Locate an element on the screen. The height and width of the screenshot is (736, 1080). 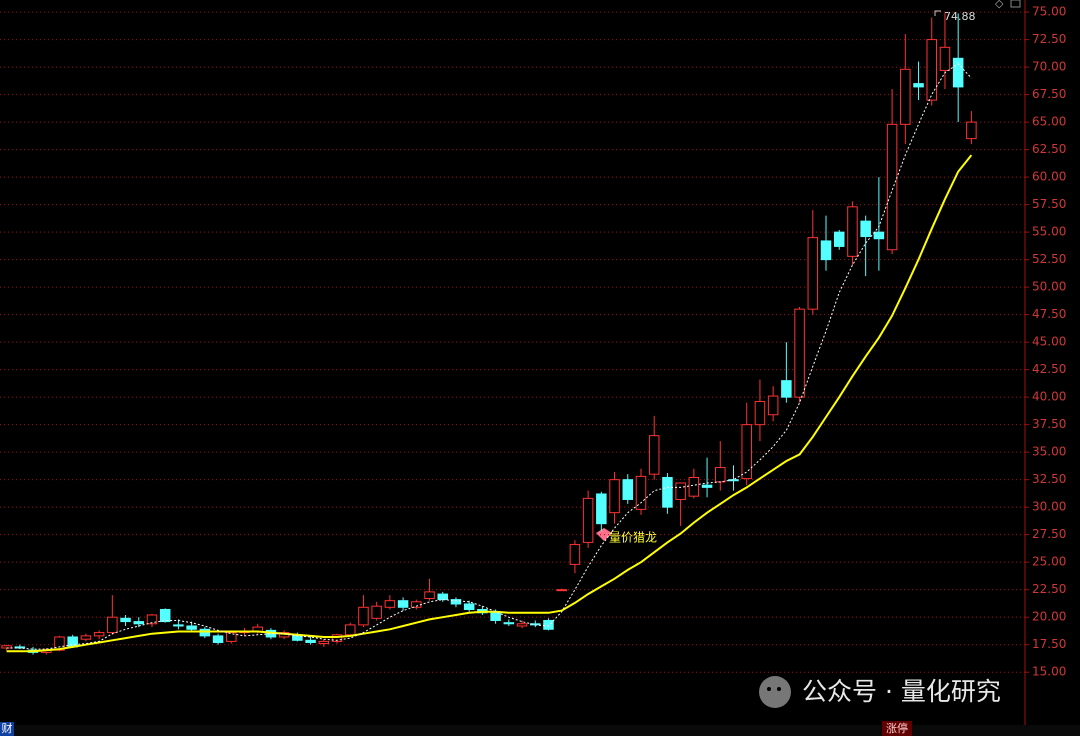
y-tick-label: 35.00 is located at coordinates (1049, 452).